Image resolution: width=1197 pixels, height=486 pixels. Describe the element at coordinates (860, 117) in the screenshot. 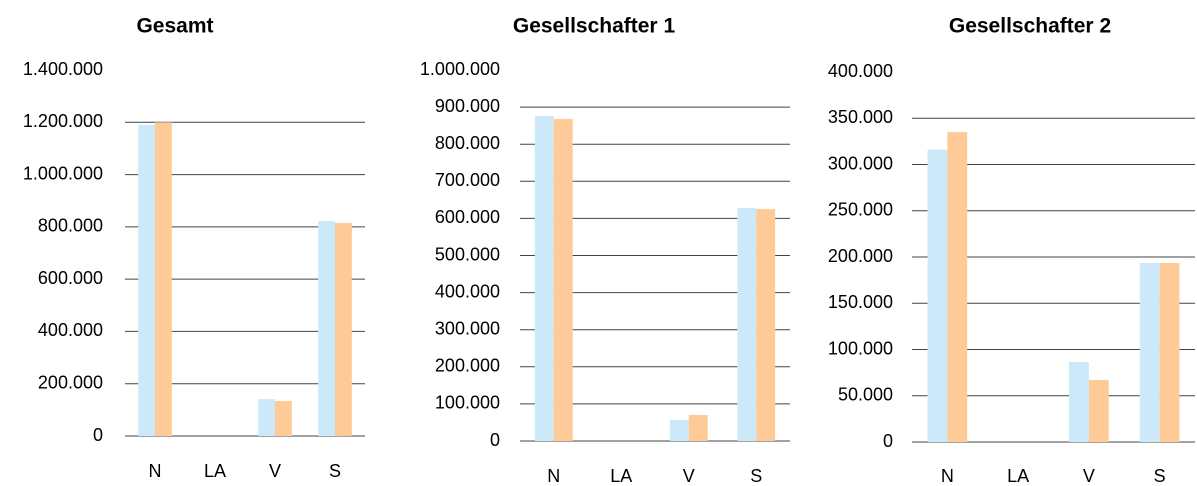

I see `y-tick-label: 350.000` at that location.